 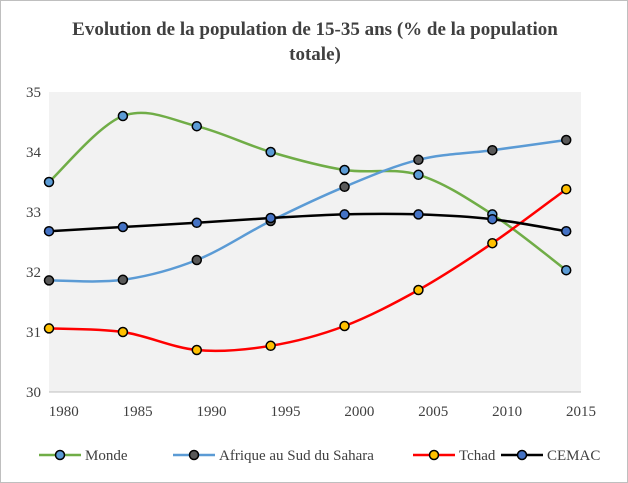 I want to click on legend-label: Afrique au Sud du Sahara, so click(x=296, y=456).